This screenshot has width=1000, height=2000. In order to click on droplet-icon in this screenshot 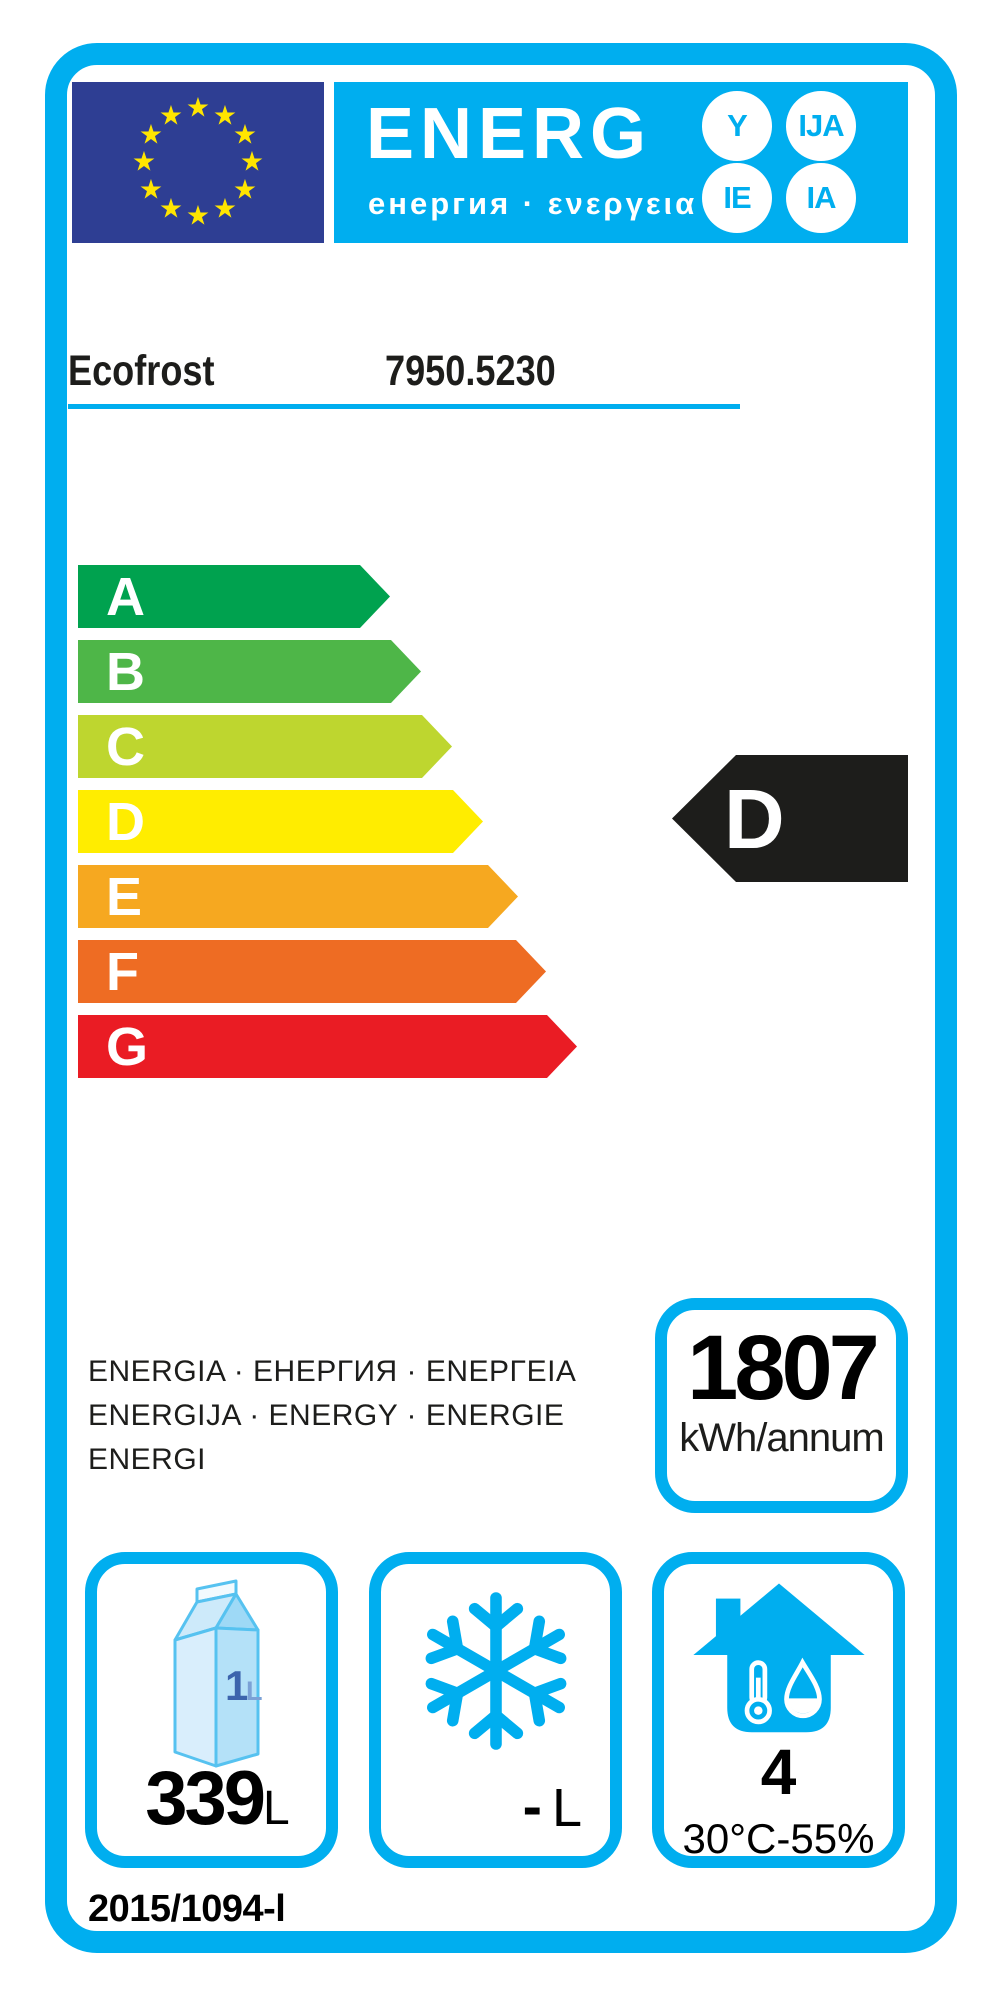, I will do `click(802, 1688)`.